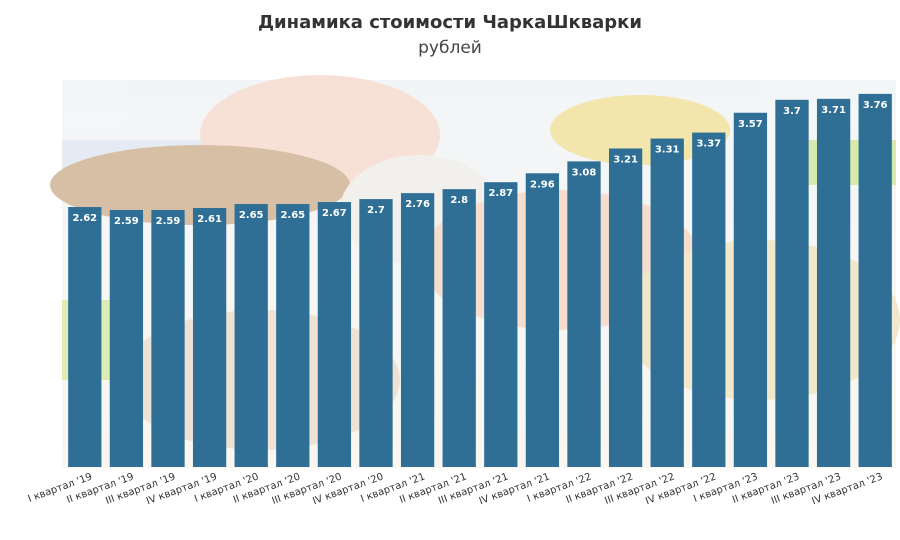 Image resolution: width=900 pixels, height=540 pixels. I want to click on chart-subtitle: рублей, so click(450, 48).